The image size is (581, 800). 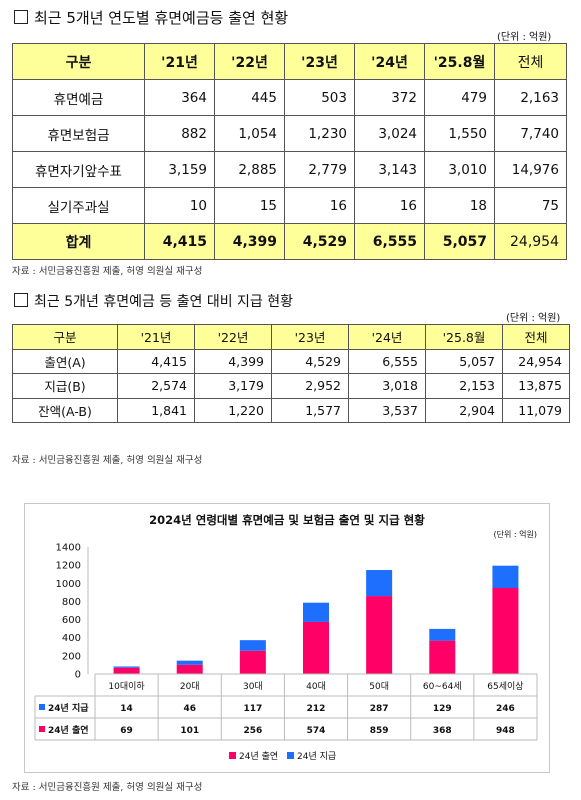 What do you see at coordinates (389, 133) in the screenshot?
I see `table-cell: 3,024` at bounding box center [389, 133].